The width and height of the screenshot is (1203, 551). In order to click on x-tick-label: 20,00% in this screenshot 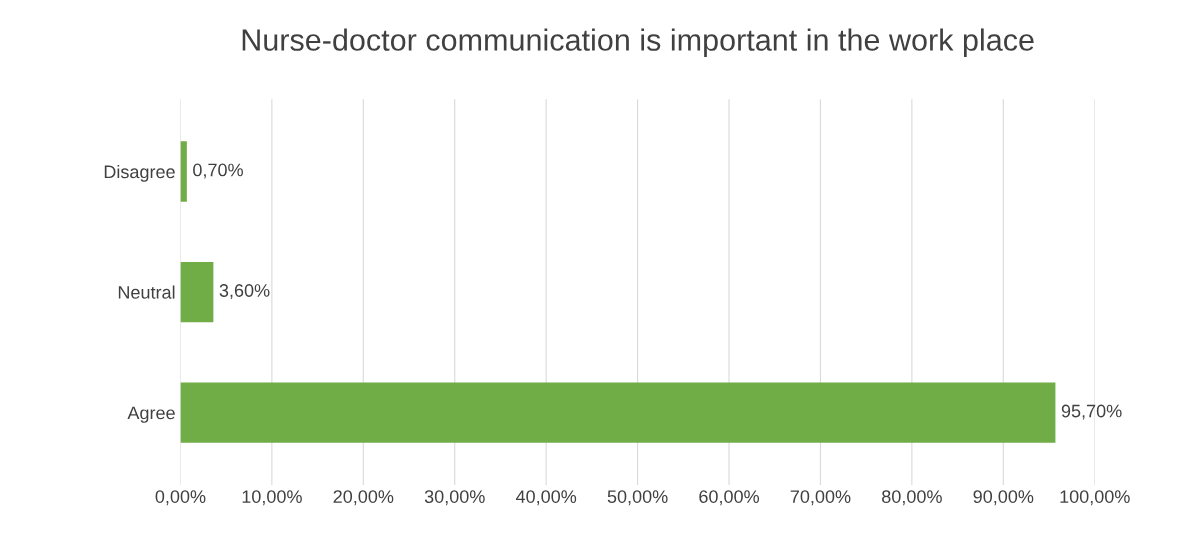, I will do `click(363, 498)`.